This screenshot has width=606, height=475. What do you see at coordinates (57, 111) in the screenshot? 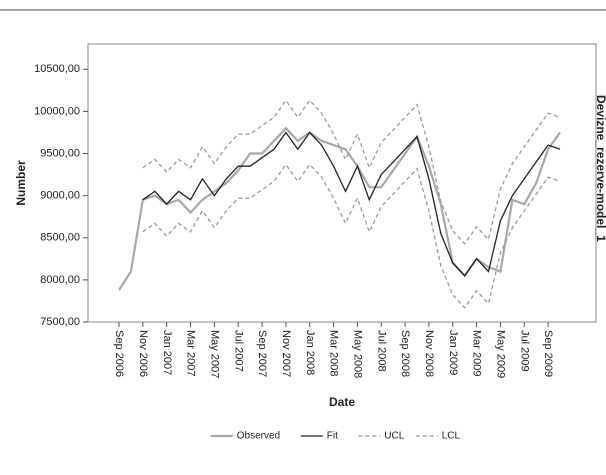
I see `y-tick-label: 10000,00` at bounding box center [57, 111].